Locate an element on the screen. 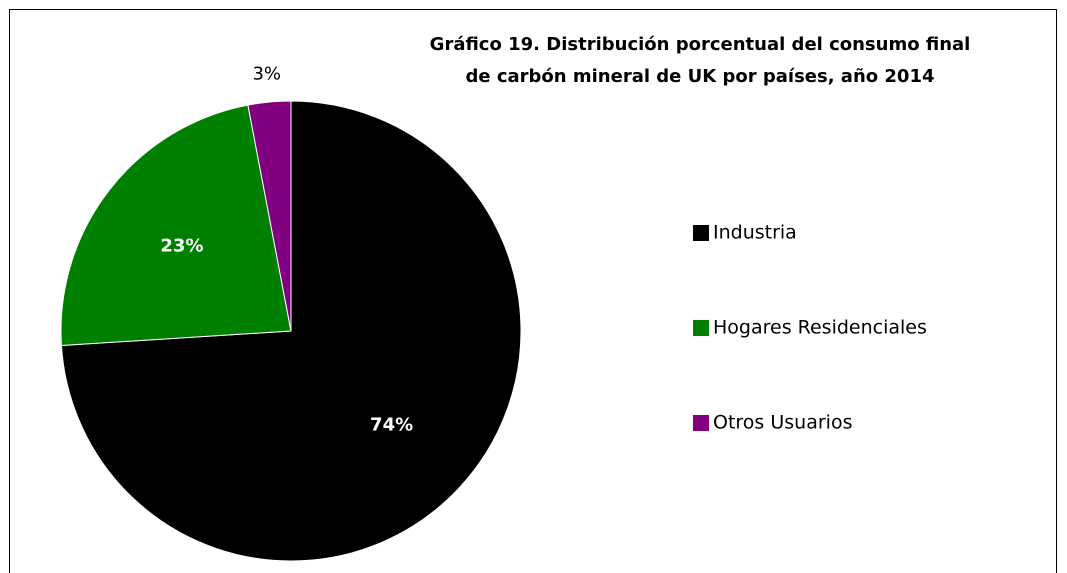  data-label: 74% is located at coordinates (391, 424).